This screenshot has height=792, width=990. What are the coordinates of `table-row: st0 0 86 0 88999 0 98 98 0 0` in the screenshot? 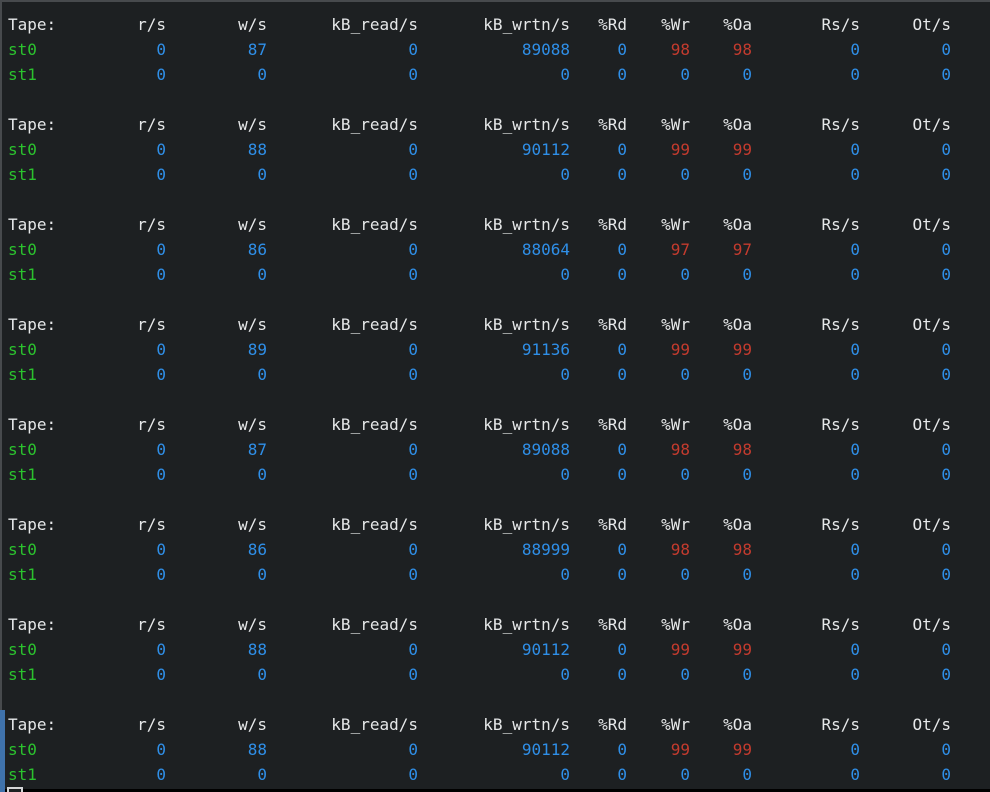 It's located at (479, 549).